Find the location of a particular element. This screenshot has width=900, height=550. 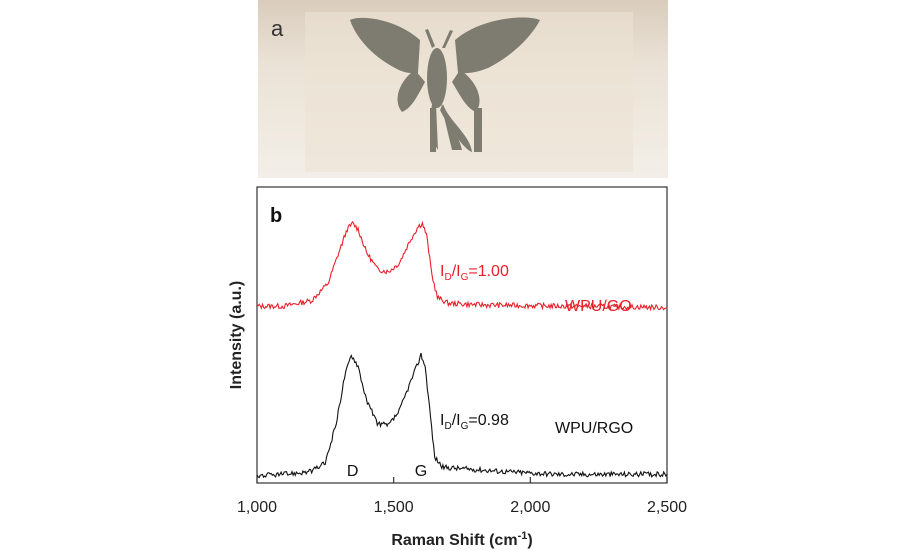

series-line-wpu-go is located at coordinates (462, 266).